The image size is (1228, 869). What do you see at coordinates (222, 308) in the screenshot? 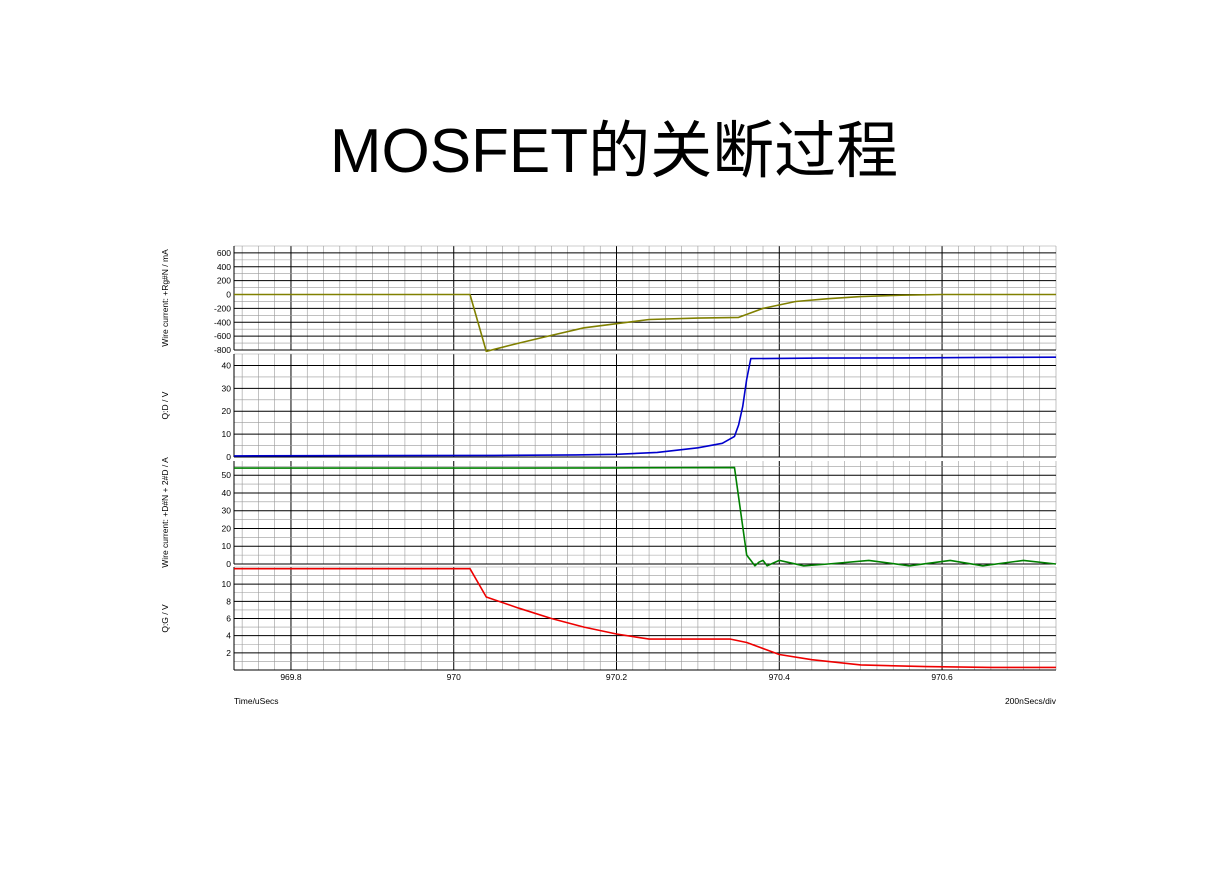
I see `y-tick-label: -200` at bounding box center [222, 308].